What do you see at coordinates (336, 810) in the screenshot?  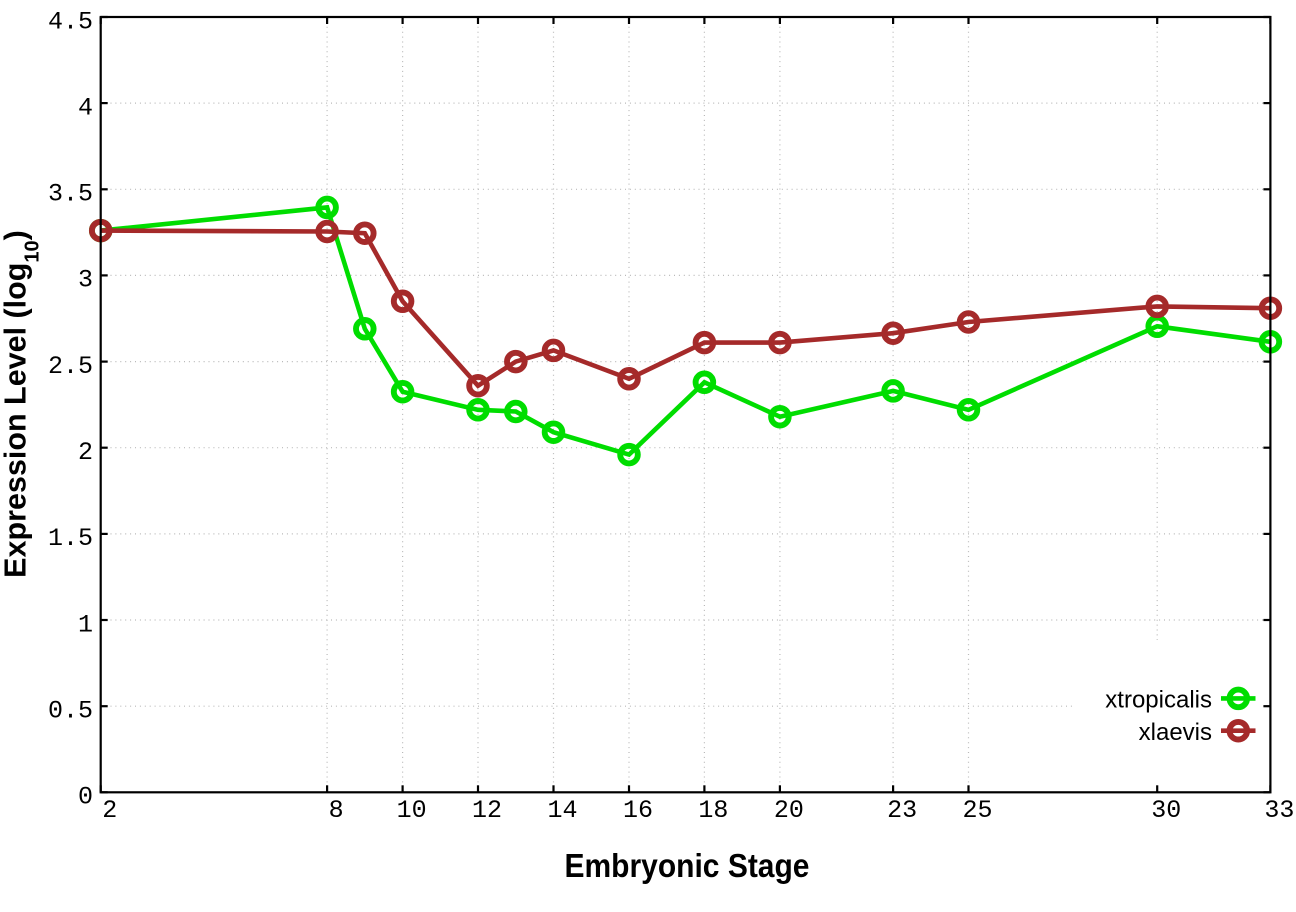 I see `svg-text: 8` at bounding box center [336, 810].